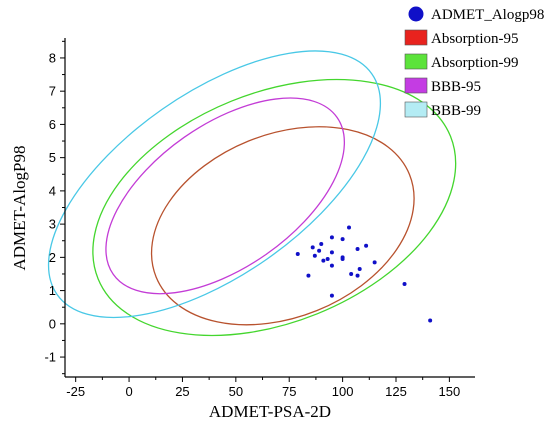  What do you see at coordinates (182, 391) in the screenshot?
I see `x-tick-label: 25` at bounding box center [182, 391].